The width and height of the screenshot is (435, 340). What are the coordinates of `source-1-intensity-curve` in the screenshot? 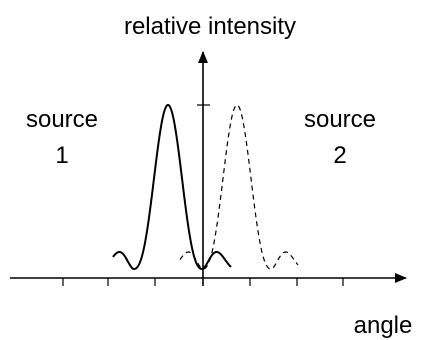 It's located at (172, 186).